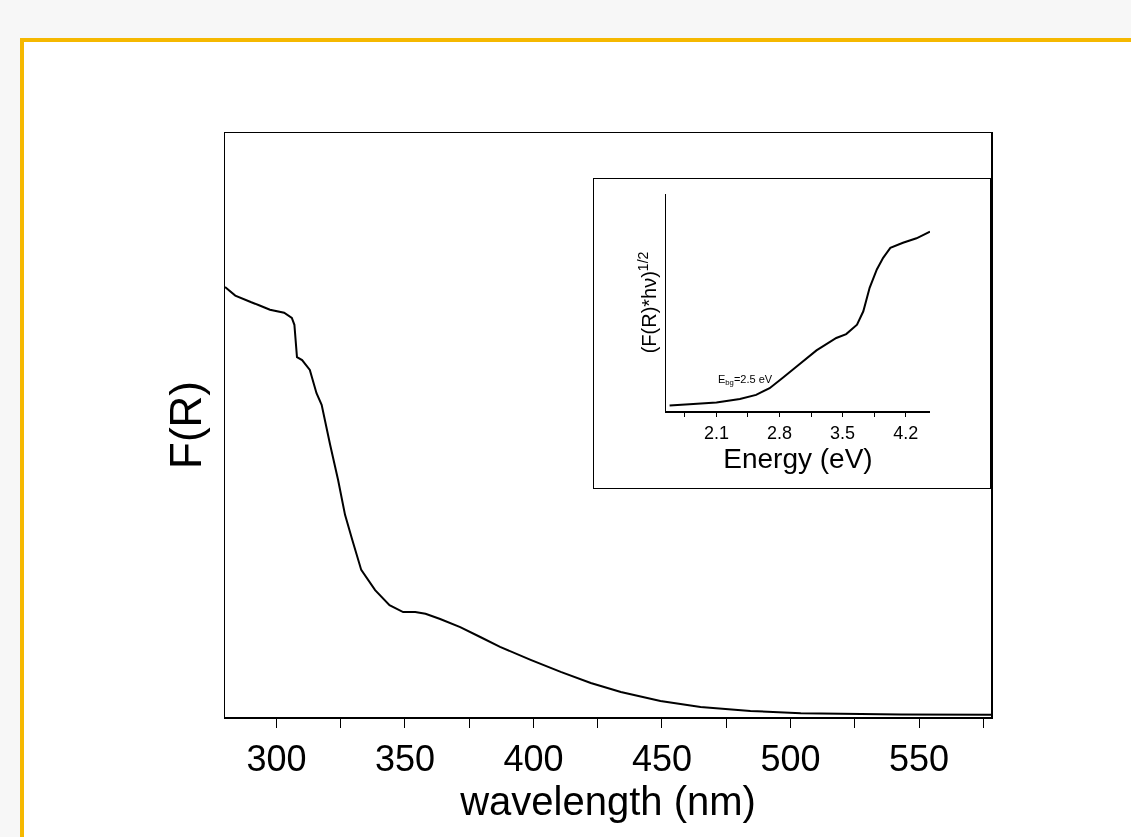 This screenshot has height=837, width=1131. I want to click on x-tick-label: 550, so click(919, 758).